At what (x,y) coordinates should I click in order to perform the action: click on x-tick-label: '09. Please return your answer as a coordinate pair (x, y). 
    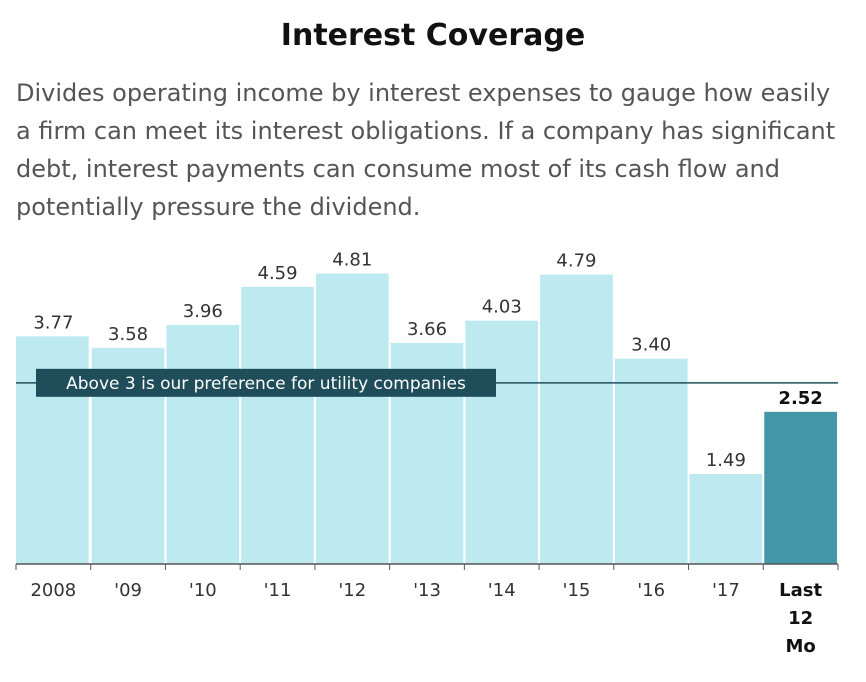
    Looking at the image, I should click on (128, 590).